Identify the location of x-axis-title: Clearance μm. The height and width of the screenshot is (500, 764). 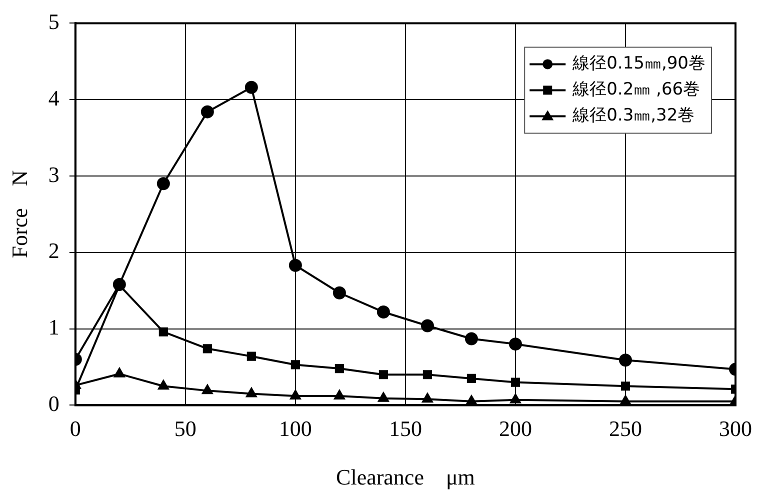
(405, 477).